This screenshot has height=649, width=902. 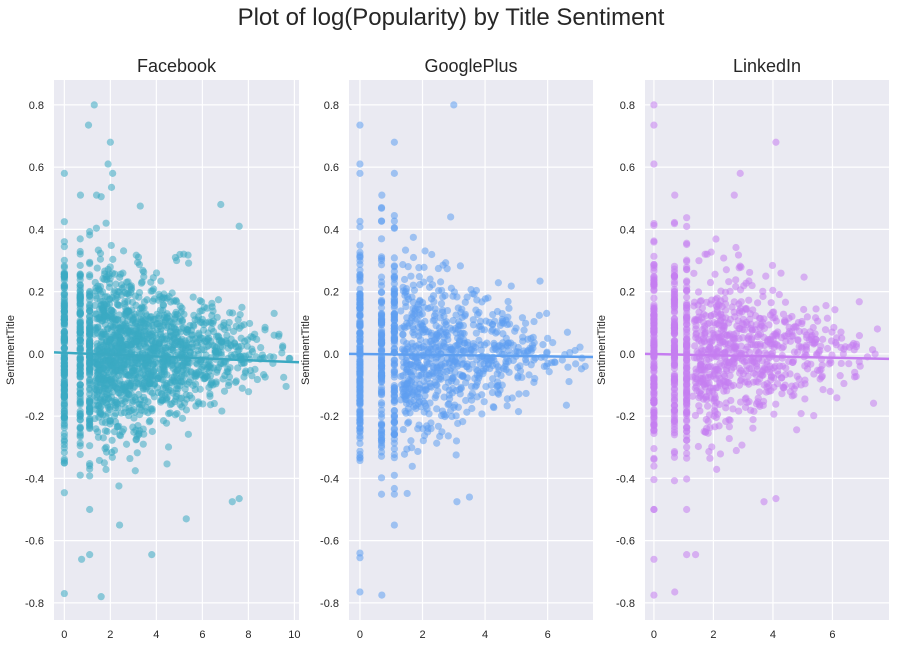 I want to click on y-tick-label: 0.4, so click(x=627, y=230).